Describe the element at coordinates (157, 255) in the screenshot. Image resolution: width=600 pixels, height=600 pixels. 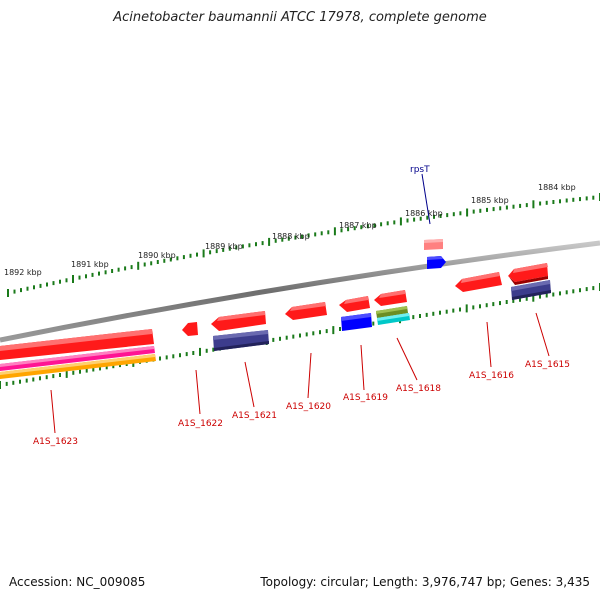
I see `tick-label-1890: 1890 kbp` at that location.